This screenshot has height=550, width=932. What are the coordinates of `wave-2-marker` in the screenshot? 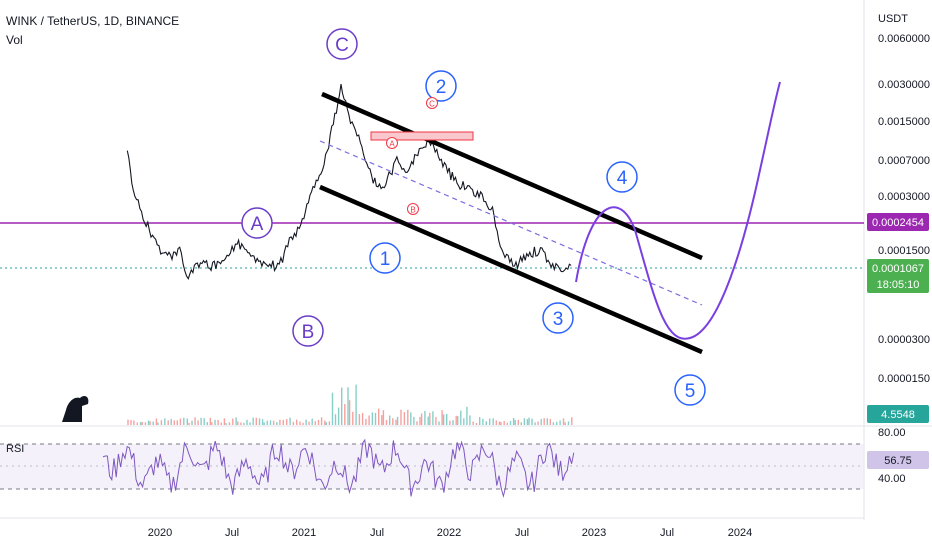 It's located at (441, 86).